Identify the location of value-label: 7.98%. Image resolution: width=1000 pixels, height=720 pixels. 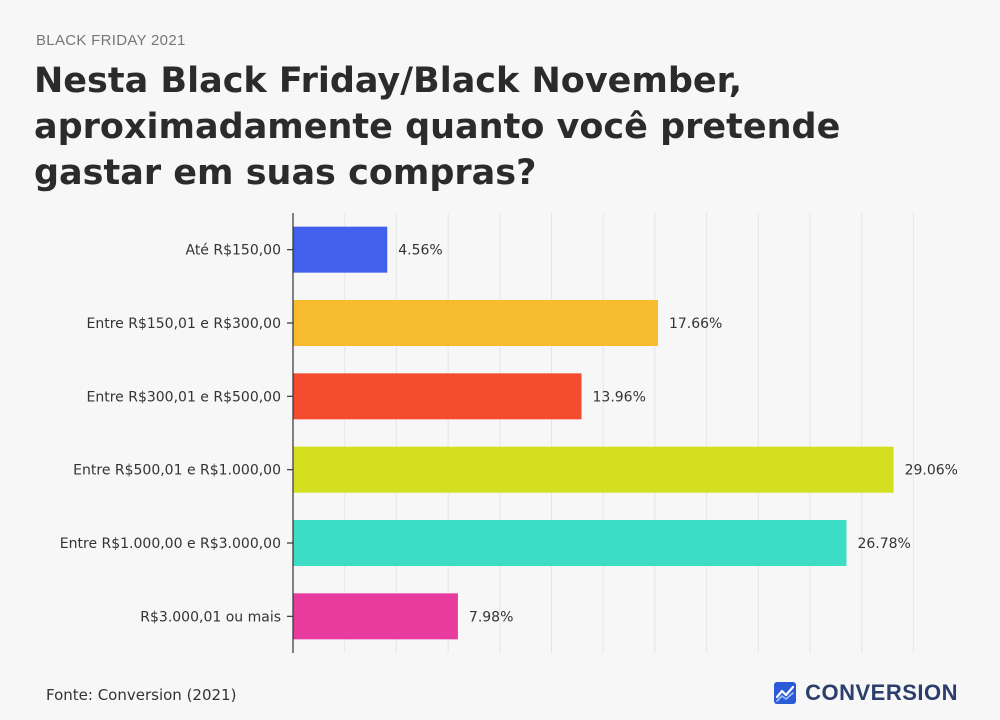
(491, 617).